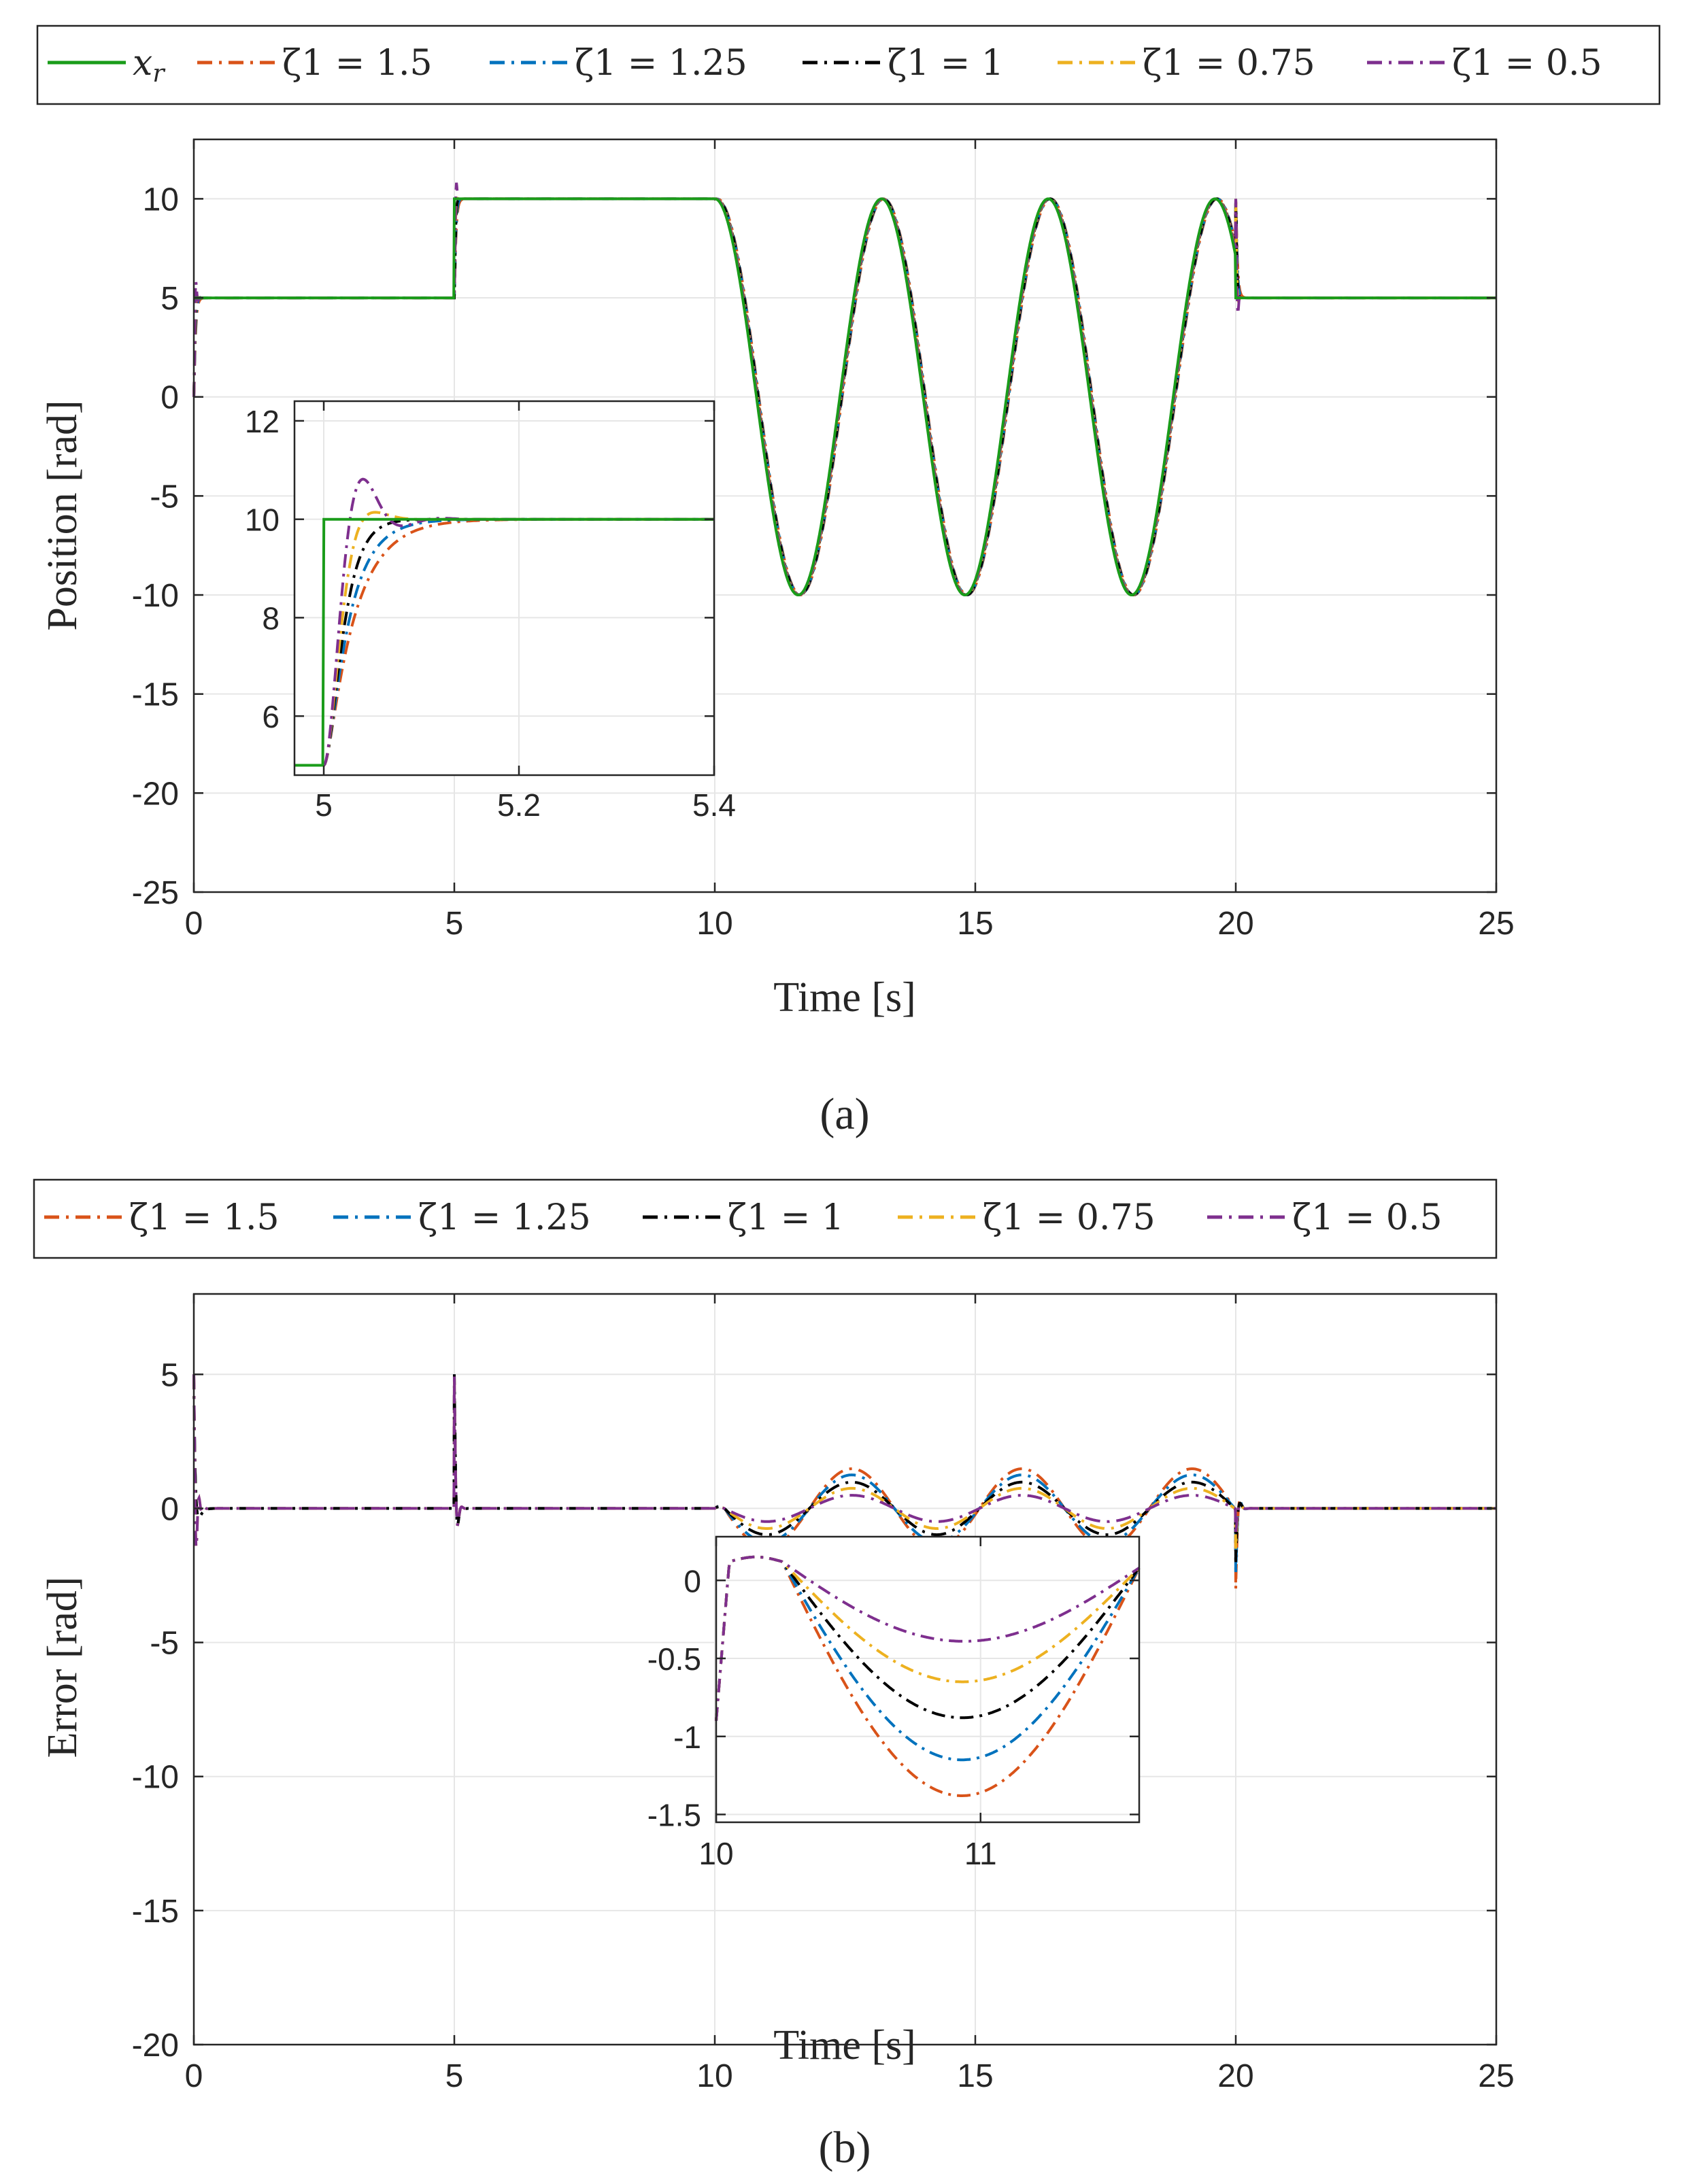 The height and width of the screenshot is (2184, 1686). What do you see at coordinates (845, 397) in the screenshot?
I see `series-a-reference` at bounding box center [845, 397].